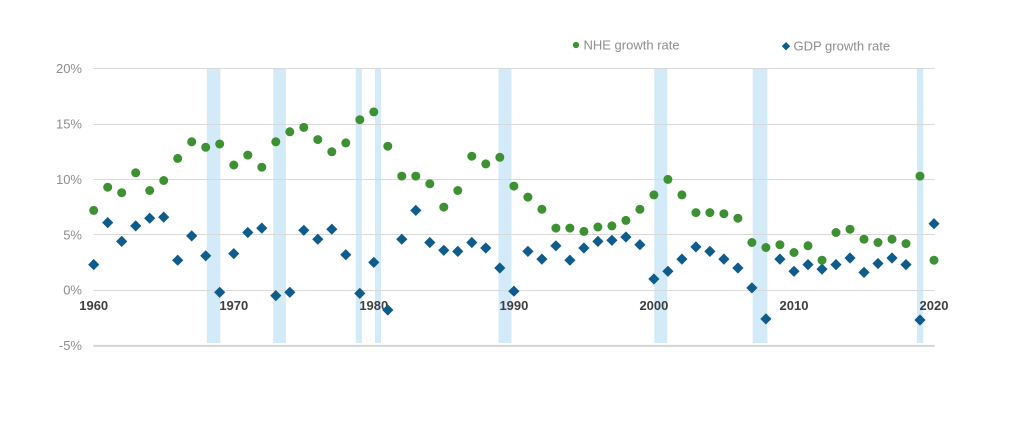 Image resolution: width=1024 pixels, height=437 pixels. I want to click on svg-text: 10%, so click(69, 179).